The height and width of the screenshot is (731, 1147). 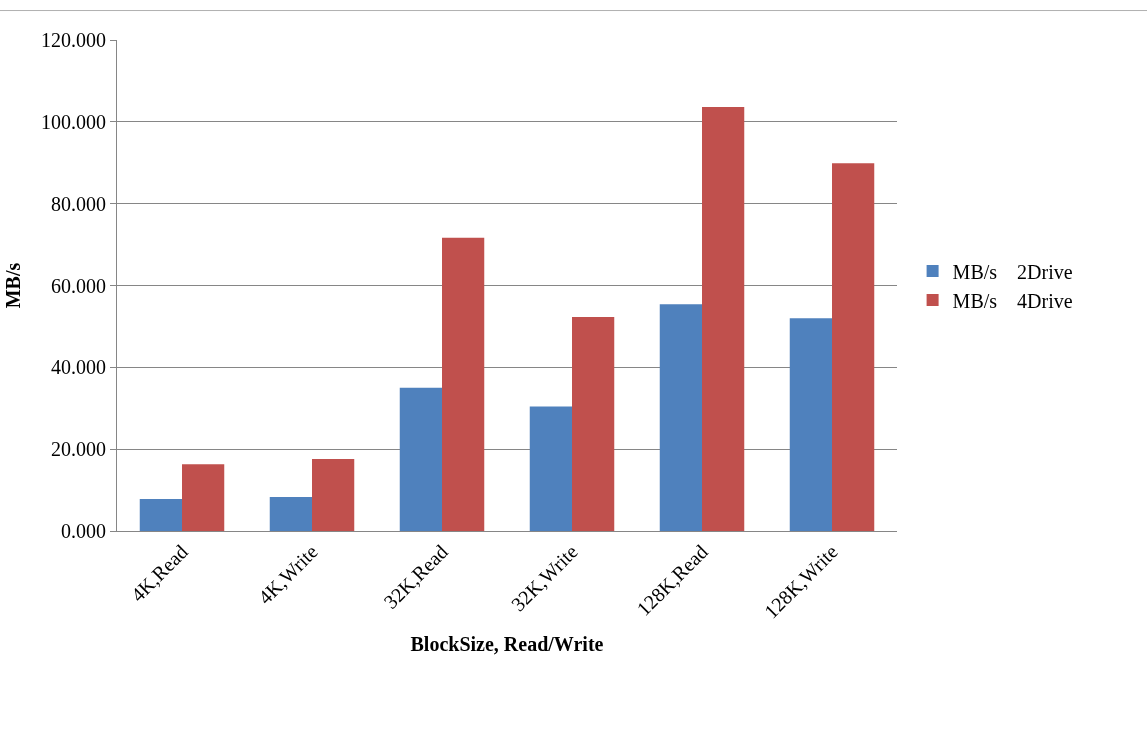 I want to click on y-tick-label: 80.000, so click(x=78, y=203).